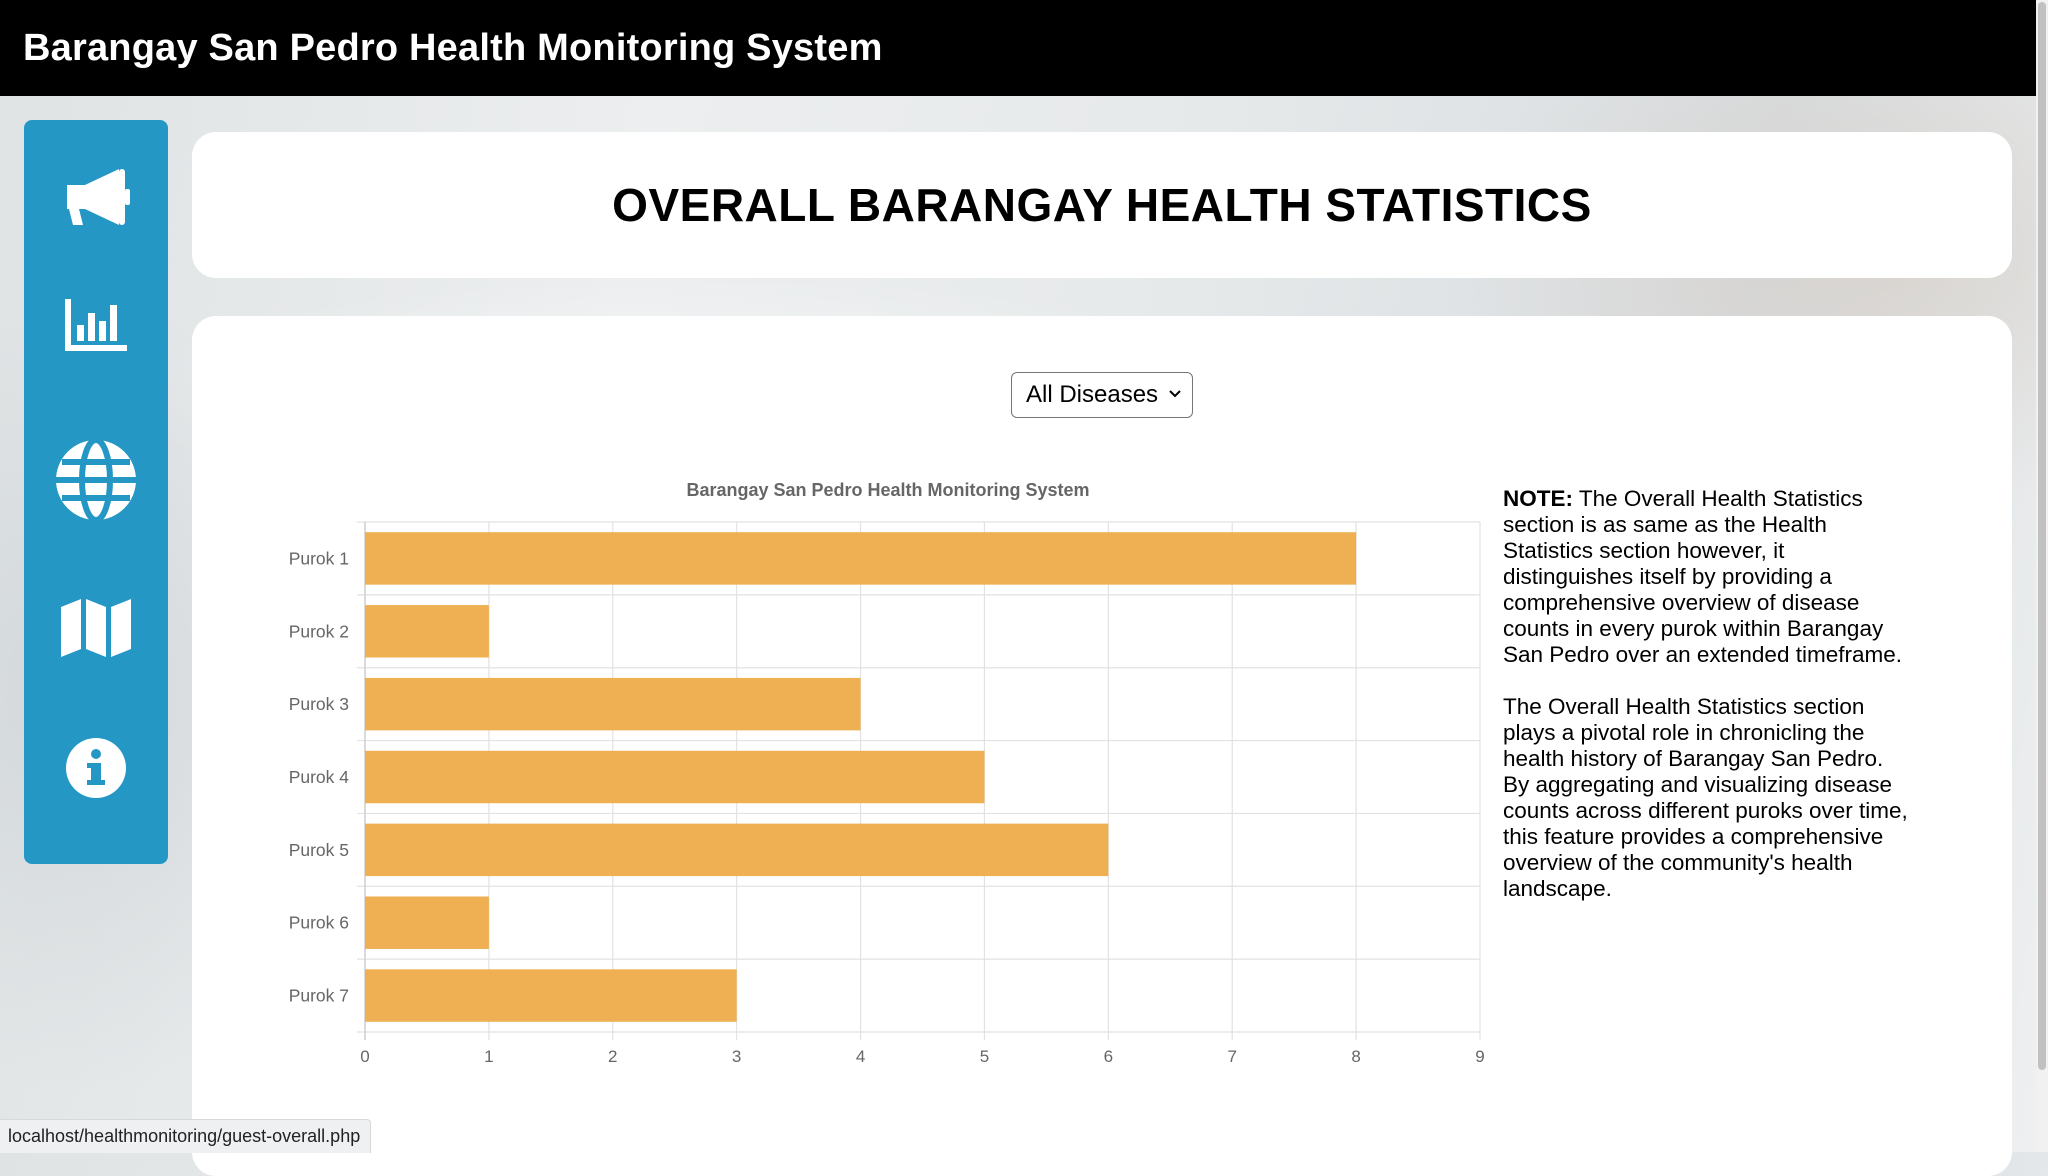  Describe the element at coordinates (319, 631) in the screenshot. I see `category-label: Purok 2` at that location.